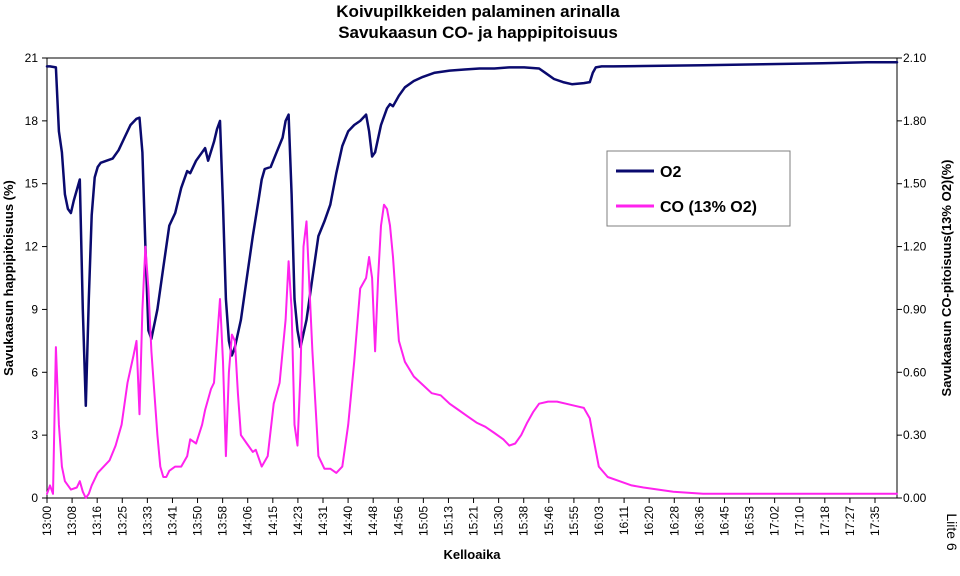 This screenshot has height=576, width=960. What do you see at coordinates (34, 372) in the screenshot?
I see `left-tick-label: 6` at bounding box center [34, 372].